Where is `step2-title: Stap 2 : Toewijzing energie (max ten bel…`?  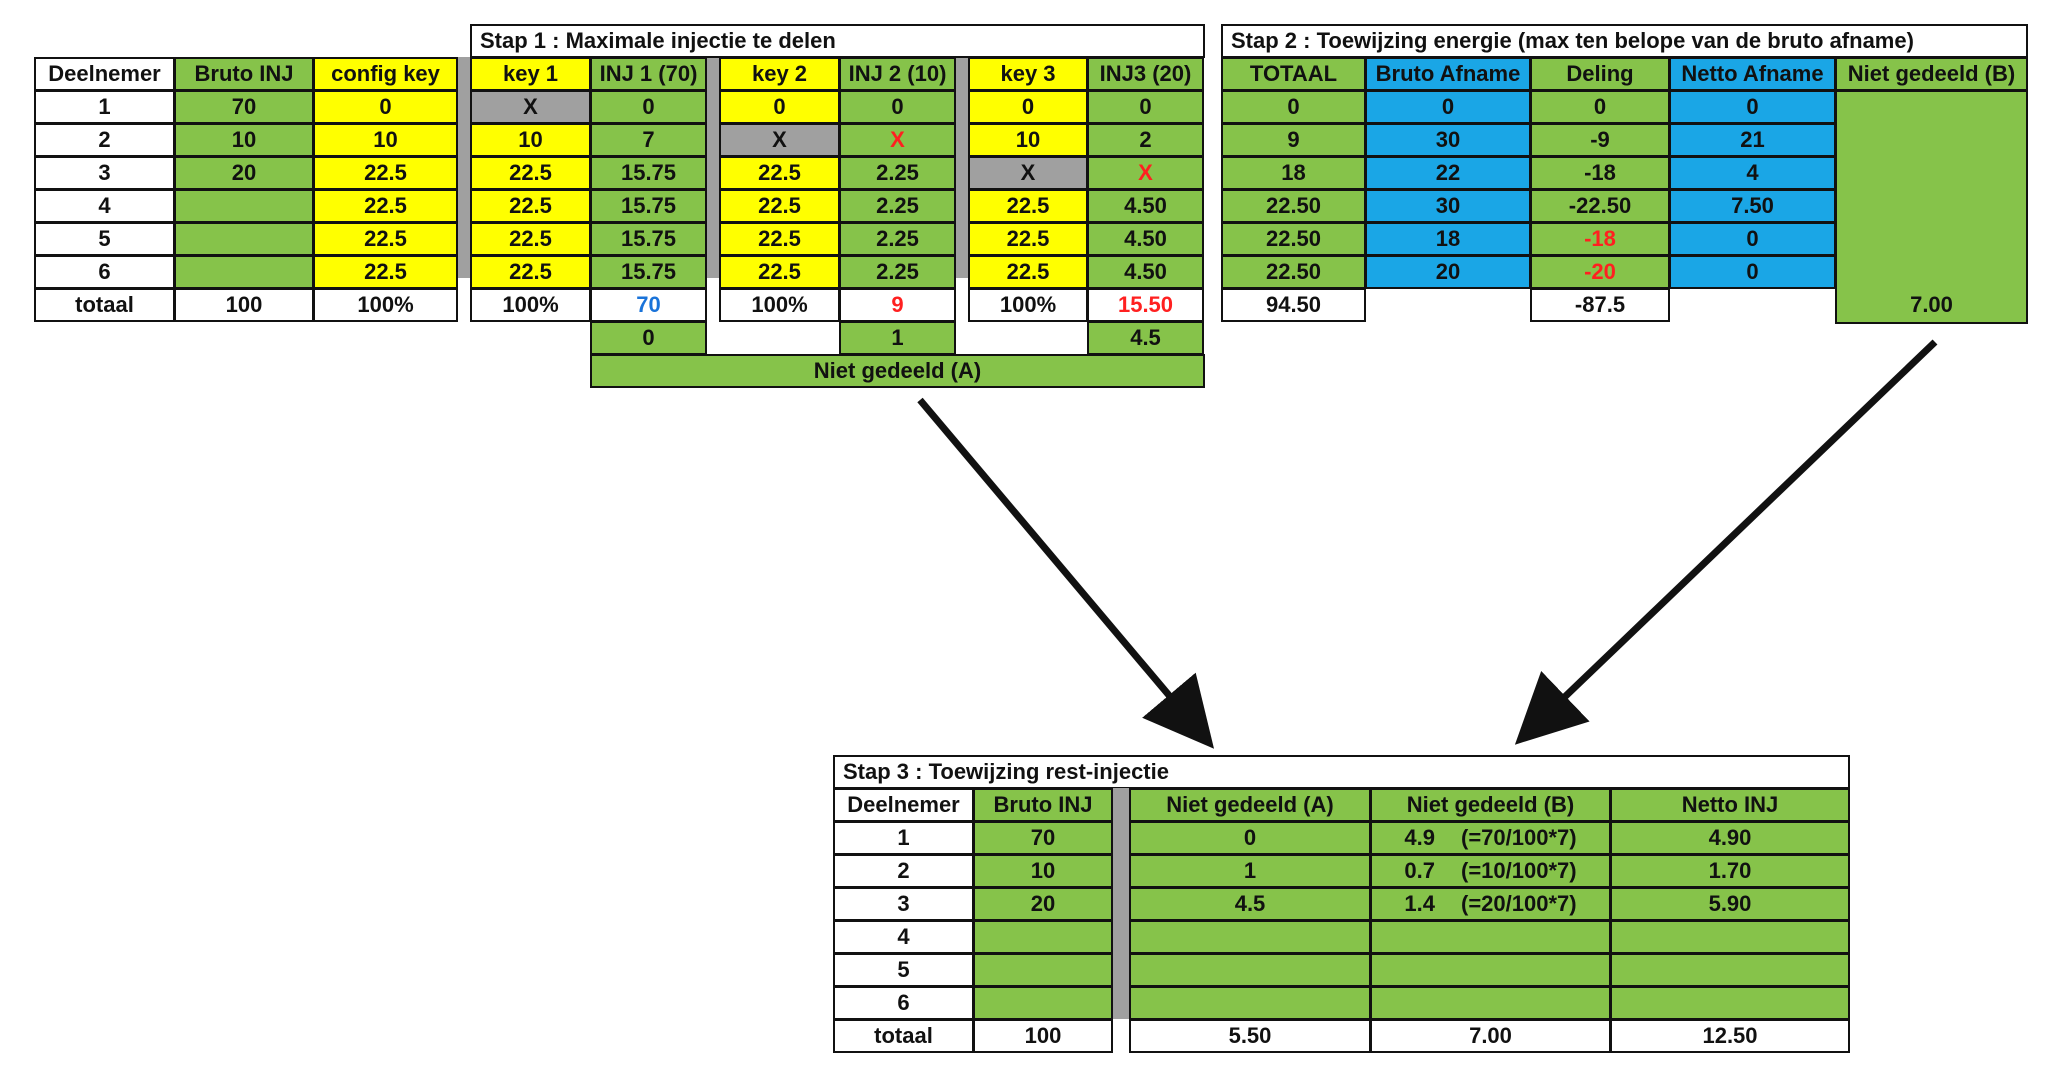 step2-title: Stap 2 : Toewijzing energie (max ten bel… is located at coordinates (1624, 41).